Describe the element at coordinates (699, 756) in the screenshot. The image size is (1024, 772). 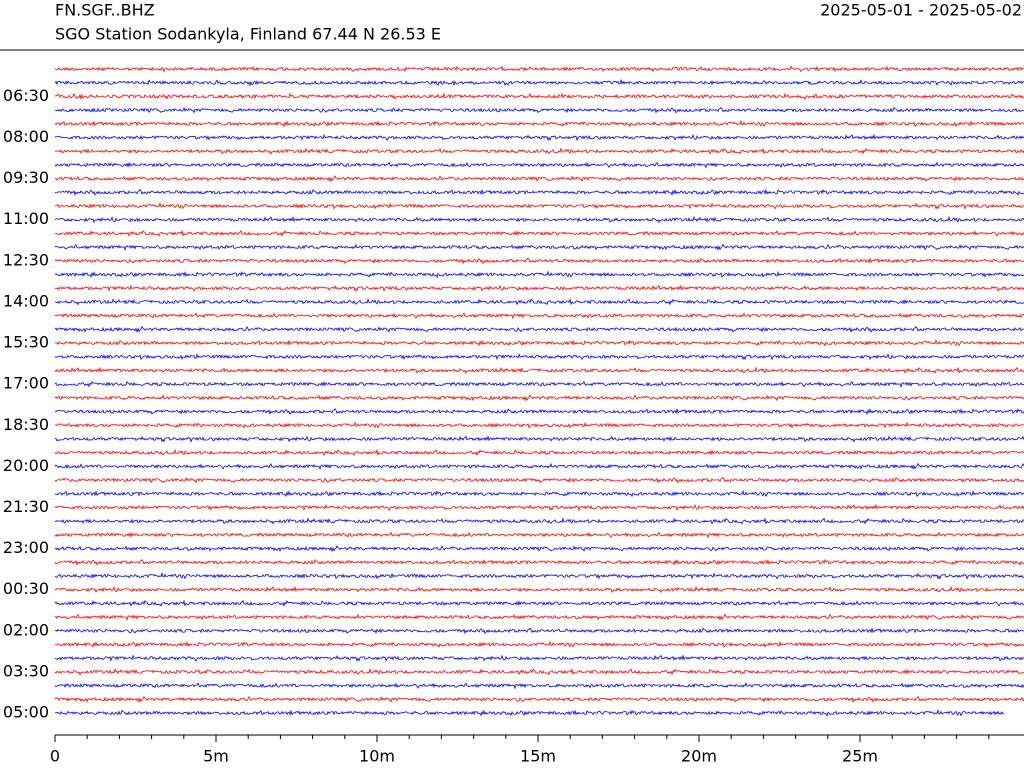
I see `x-tick-label: 20m` at that location.